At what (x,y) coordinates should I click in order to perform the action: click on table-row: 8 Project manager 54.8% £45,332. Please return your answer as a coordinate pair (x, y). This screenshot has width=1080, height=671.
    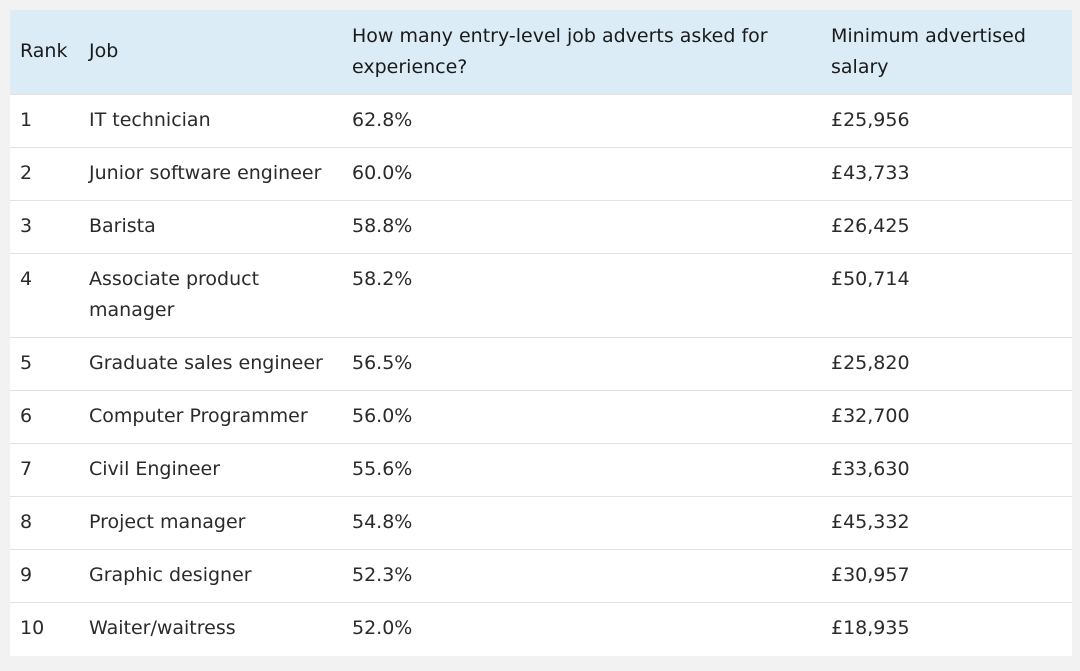
    Looking at the image, I should click on (541, 522).